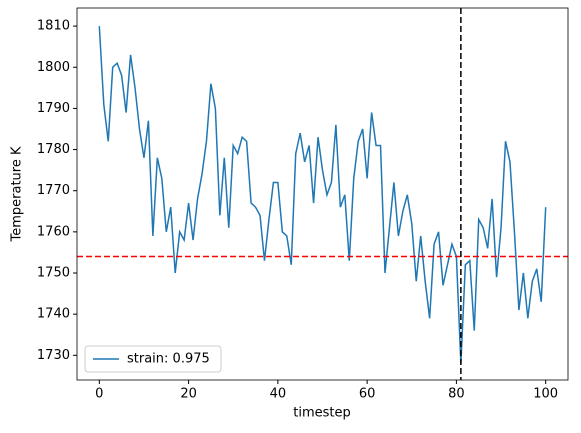  Describe the element at coordinates (53, 314) in the screenshot. I see `y-tick-label: 1740` at that location.